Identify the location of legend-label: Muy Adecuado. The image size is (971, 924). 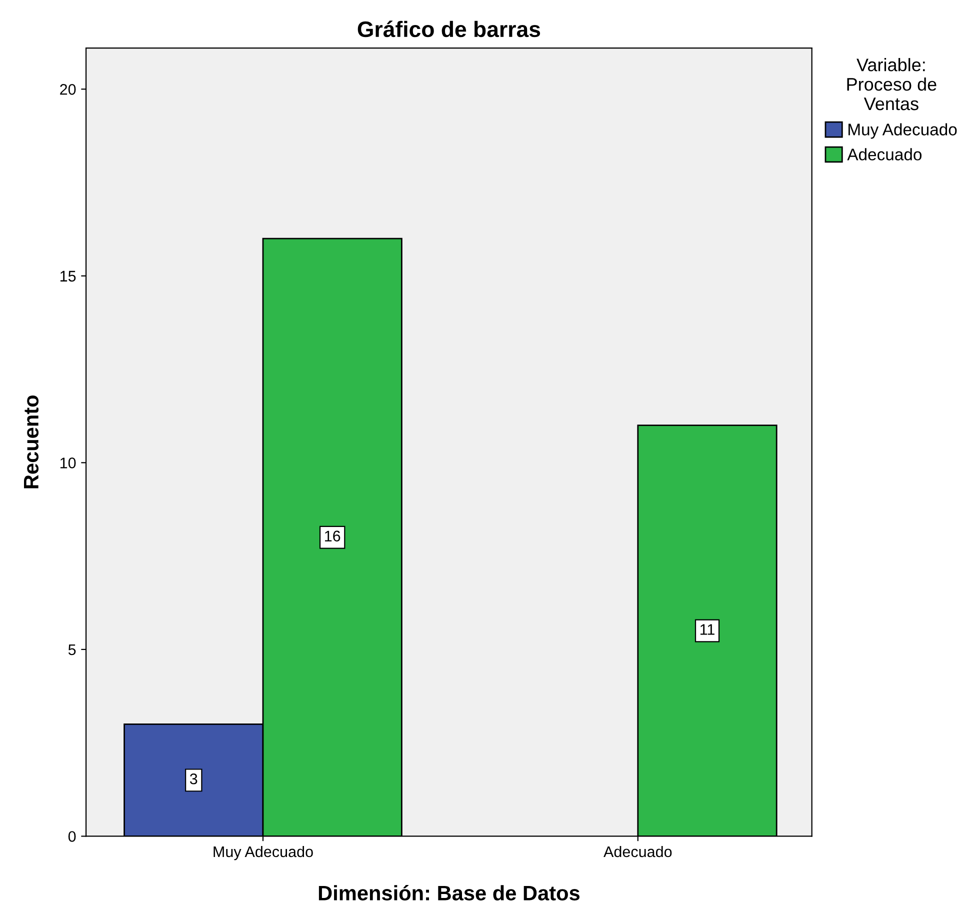
(902, 131).